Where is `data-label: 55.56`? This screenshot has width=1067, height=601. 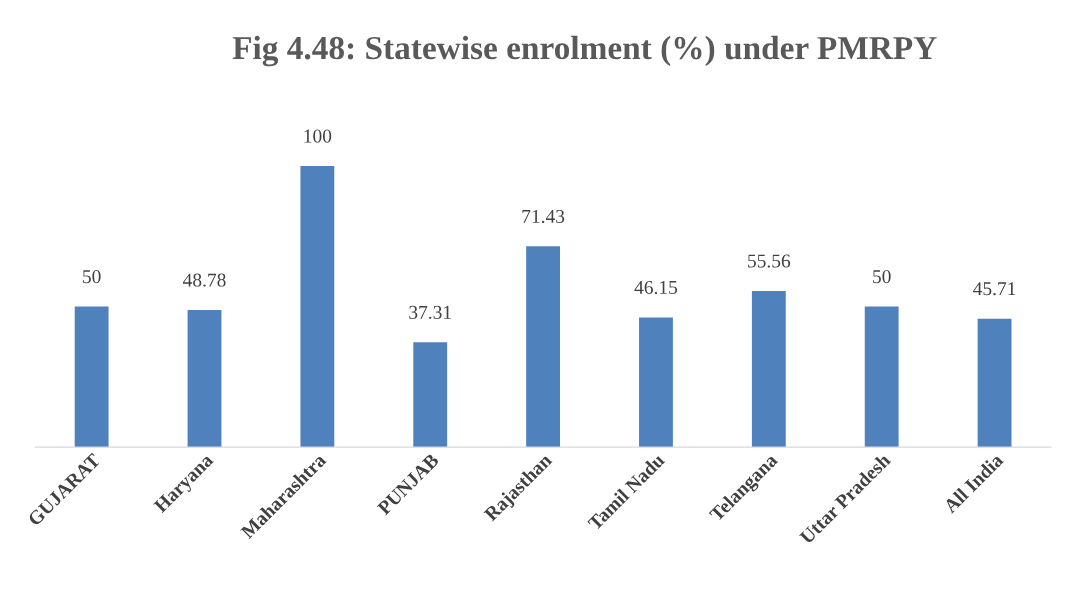 data-label: 55.56 is located at coordinates (769, 261).